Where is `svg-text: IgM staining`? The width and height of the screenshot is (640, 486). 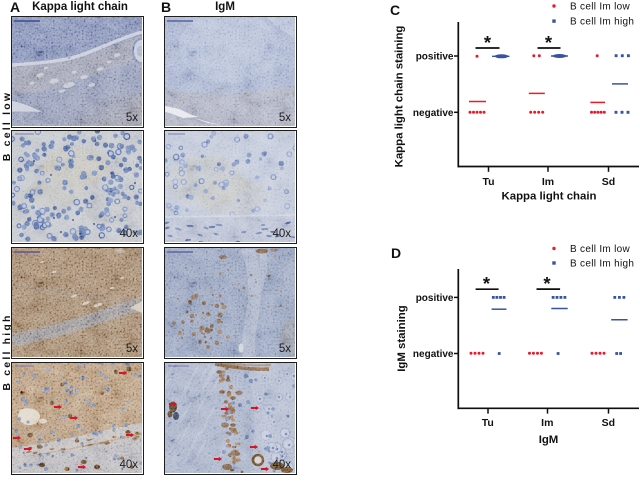 svg-text: IgM staining is located at coordinates (402, 338).